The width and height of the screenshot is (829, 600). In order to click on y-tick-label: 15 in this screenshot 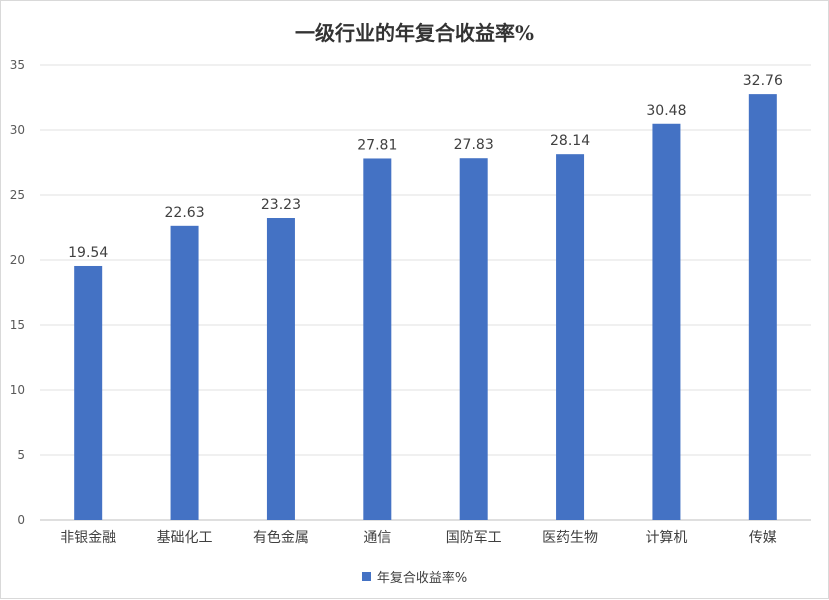, I will do `click(17, 325)`.